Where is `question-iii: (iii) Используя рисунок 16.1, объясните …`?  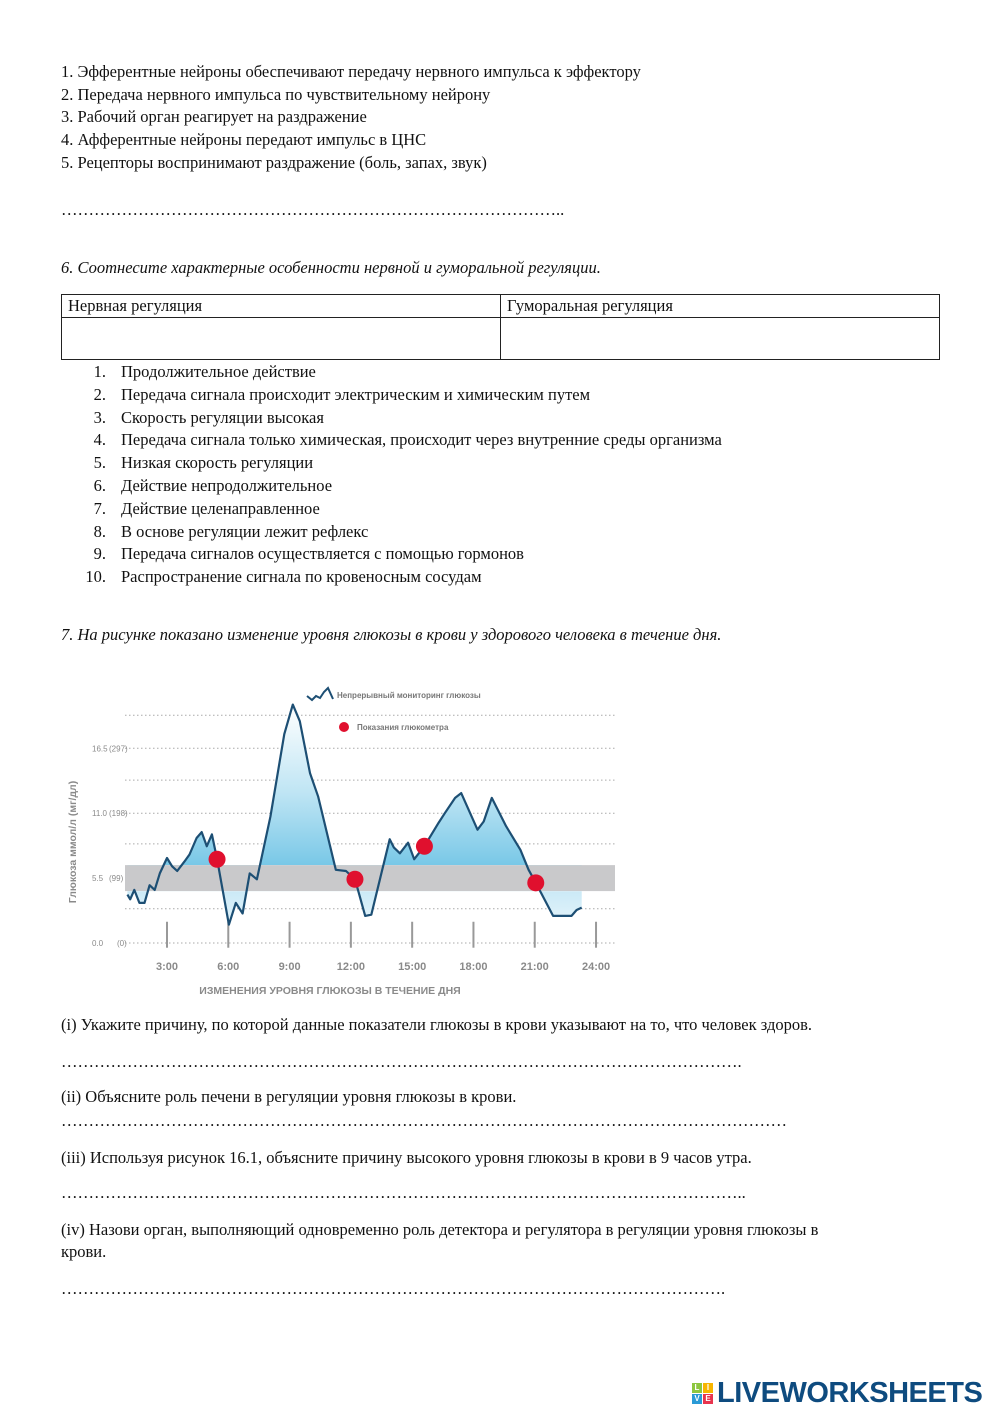
question-iii: (iii) Используя рисунок 16.1, объясните … is located at coordinates (406, 1157).